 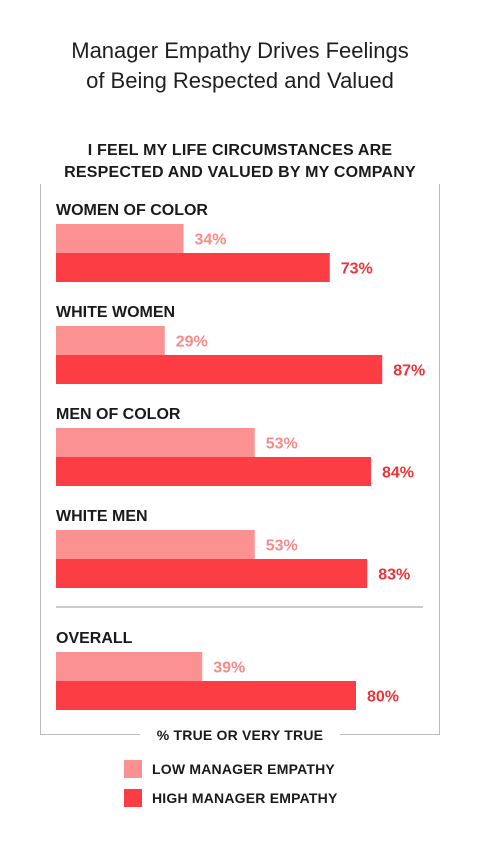 I want to click on bar-overall-high, so click(x=206, y=695).